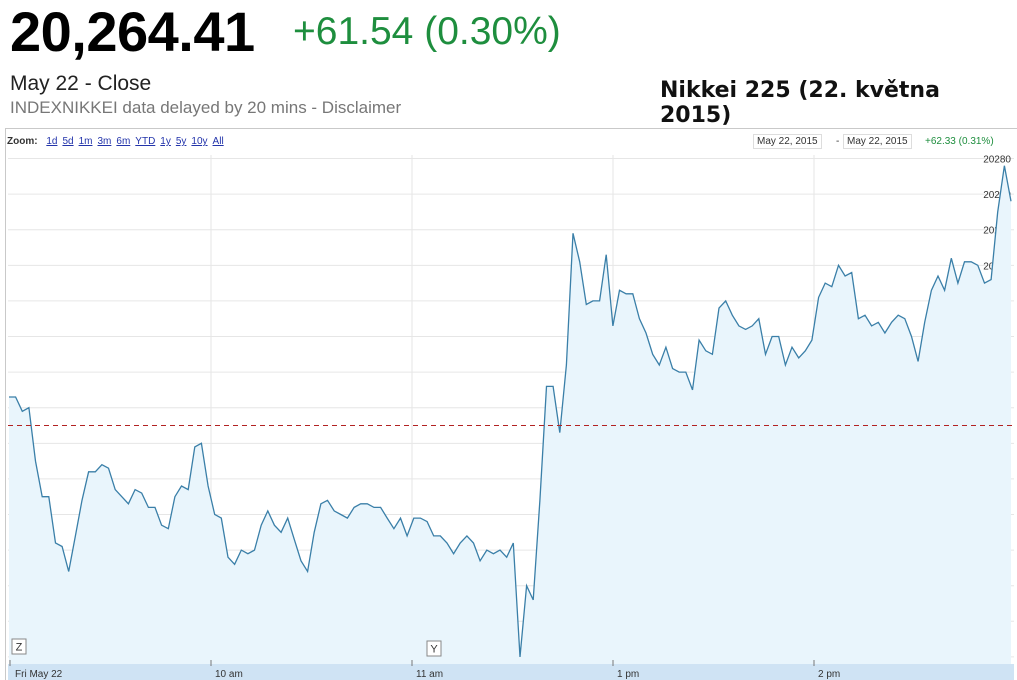  What do you see at coordinates (52, 141) in the screenshot?
I see `zoom-option-1d: 1d` at bounding box center [52, 141].